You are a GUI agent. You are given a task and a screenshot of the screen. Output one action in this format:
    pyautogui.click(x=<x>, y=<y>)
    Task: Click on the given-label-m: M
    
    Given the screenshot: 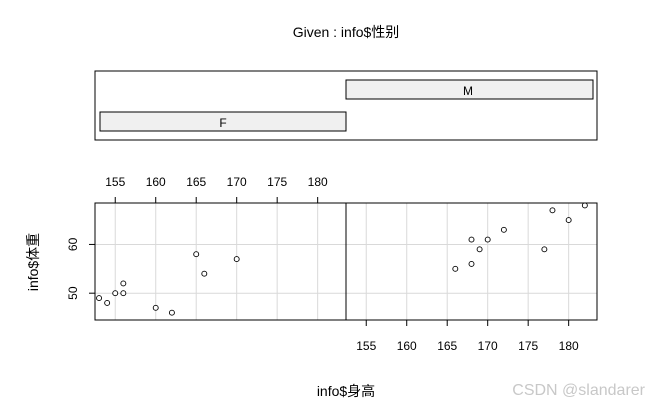 What is the action you would take?
    pyautogui.click(x=468, y=91)
    